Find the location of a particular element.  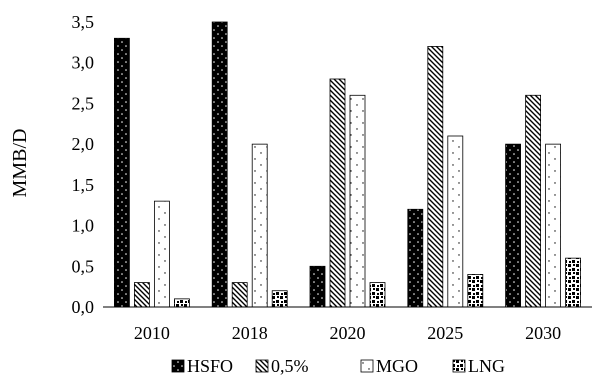

x-axis: 2010 2018 2020 2025 2030 is located at coordinates (347, 333).